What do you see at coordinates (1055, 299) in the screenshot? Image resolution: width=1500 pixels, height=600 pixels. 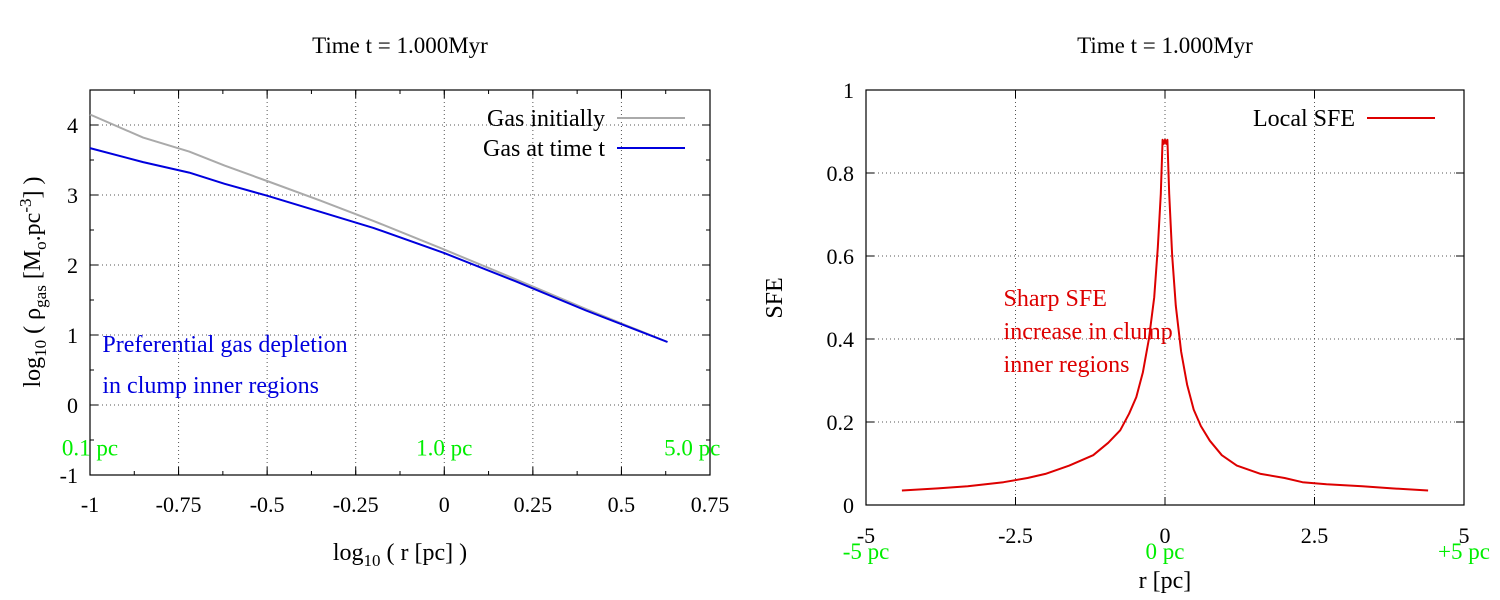 I see `annotation-text: Sharp SFE` at bounding box center [1055, 299].